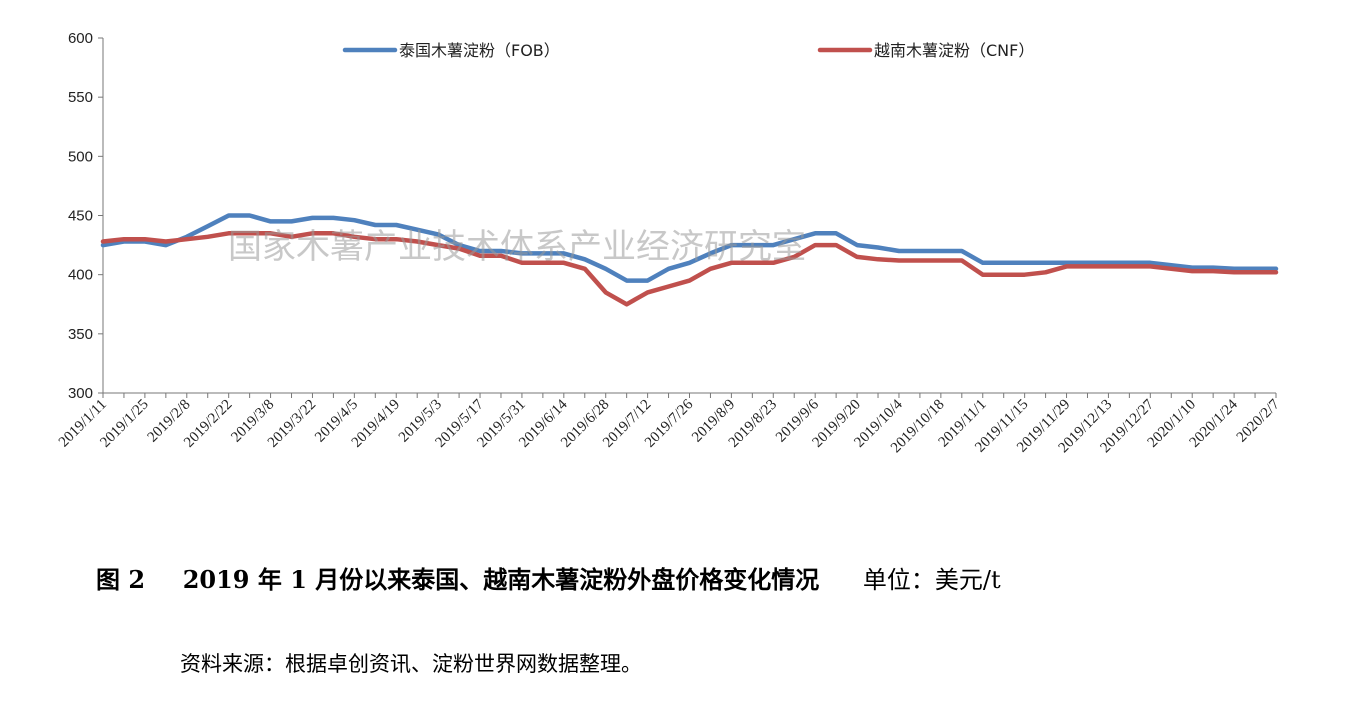 Image resolution: width=1357 pixels, height=703 pixels. What do you see at coordinates (121, 579) in the screenshot?
I see `figure-number: 图 2` at bounding box center [121, 579].